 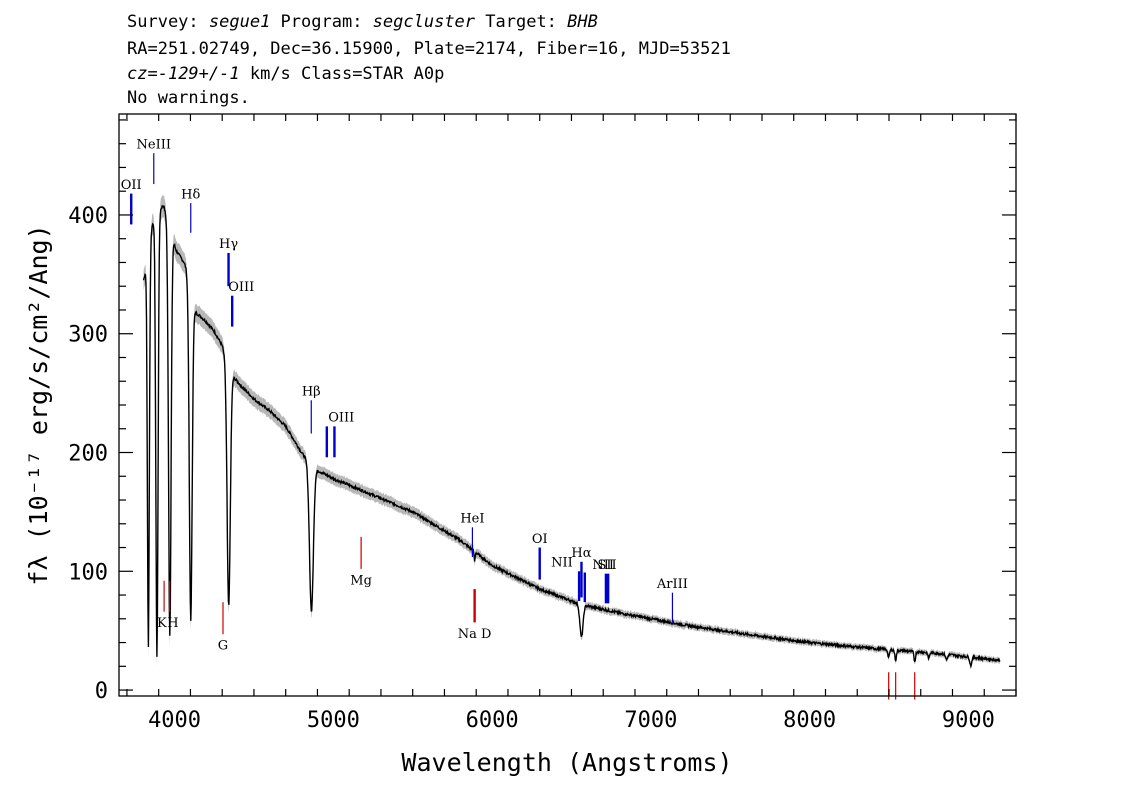 I want to click on emission-label: HeI, so click(x=472, y=519).